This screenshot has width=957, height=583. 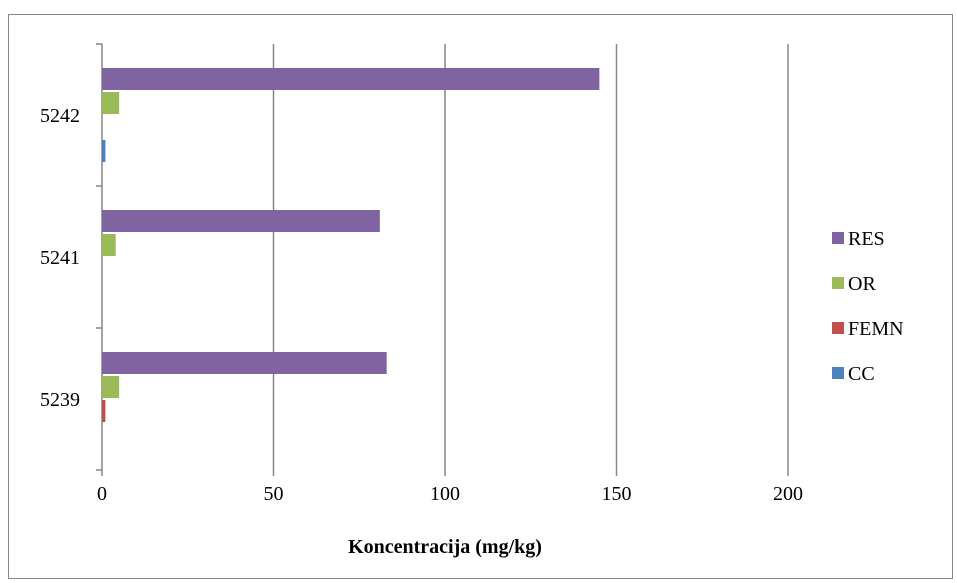 What do you see at coordinates (838, 238) in the screenshot?
I see `legend-swatch-res` at bounding box center [838, 238].